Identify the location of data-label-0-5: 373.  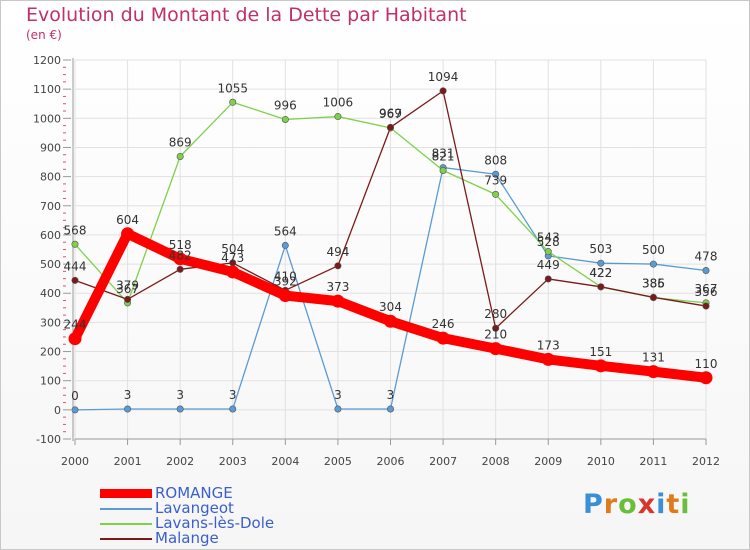
(337, 287).